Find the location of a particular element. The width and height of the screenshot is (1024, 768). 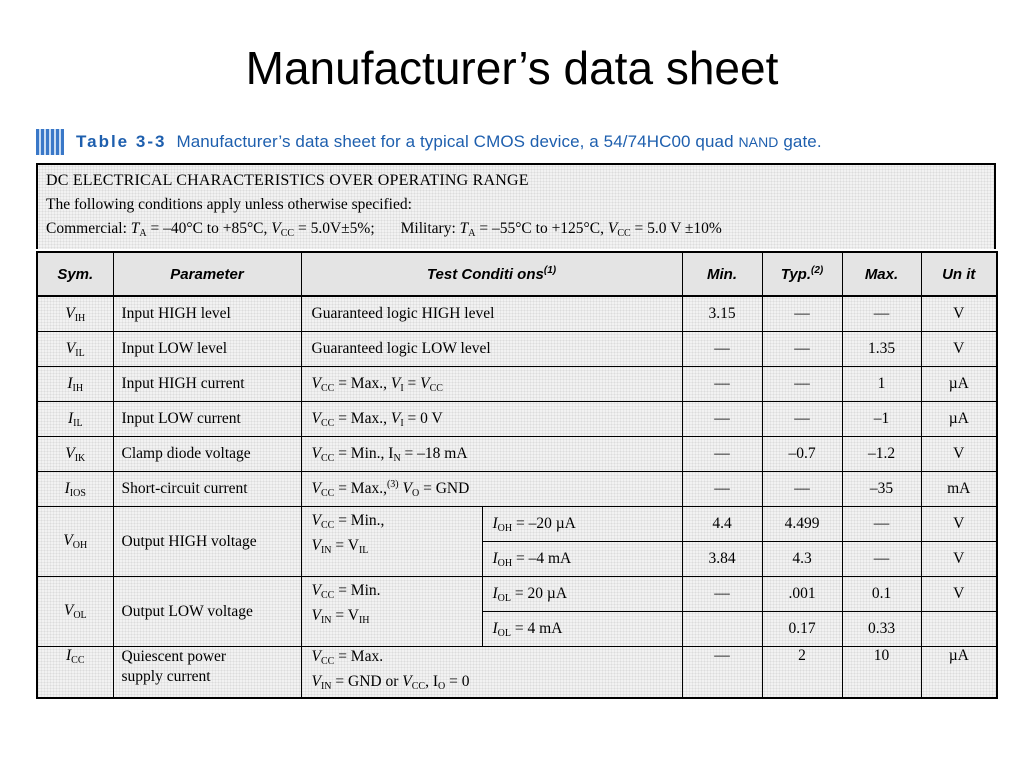

col-test-conditions: Test Conditi ons(1) is located at coordinates (491, 274).